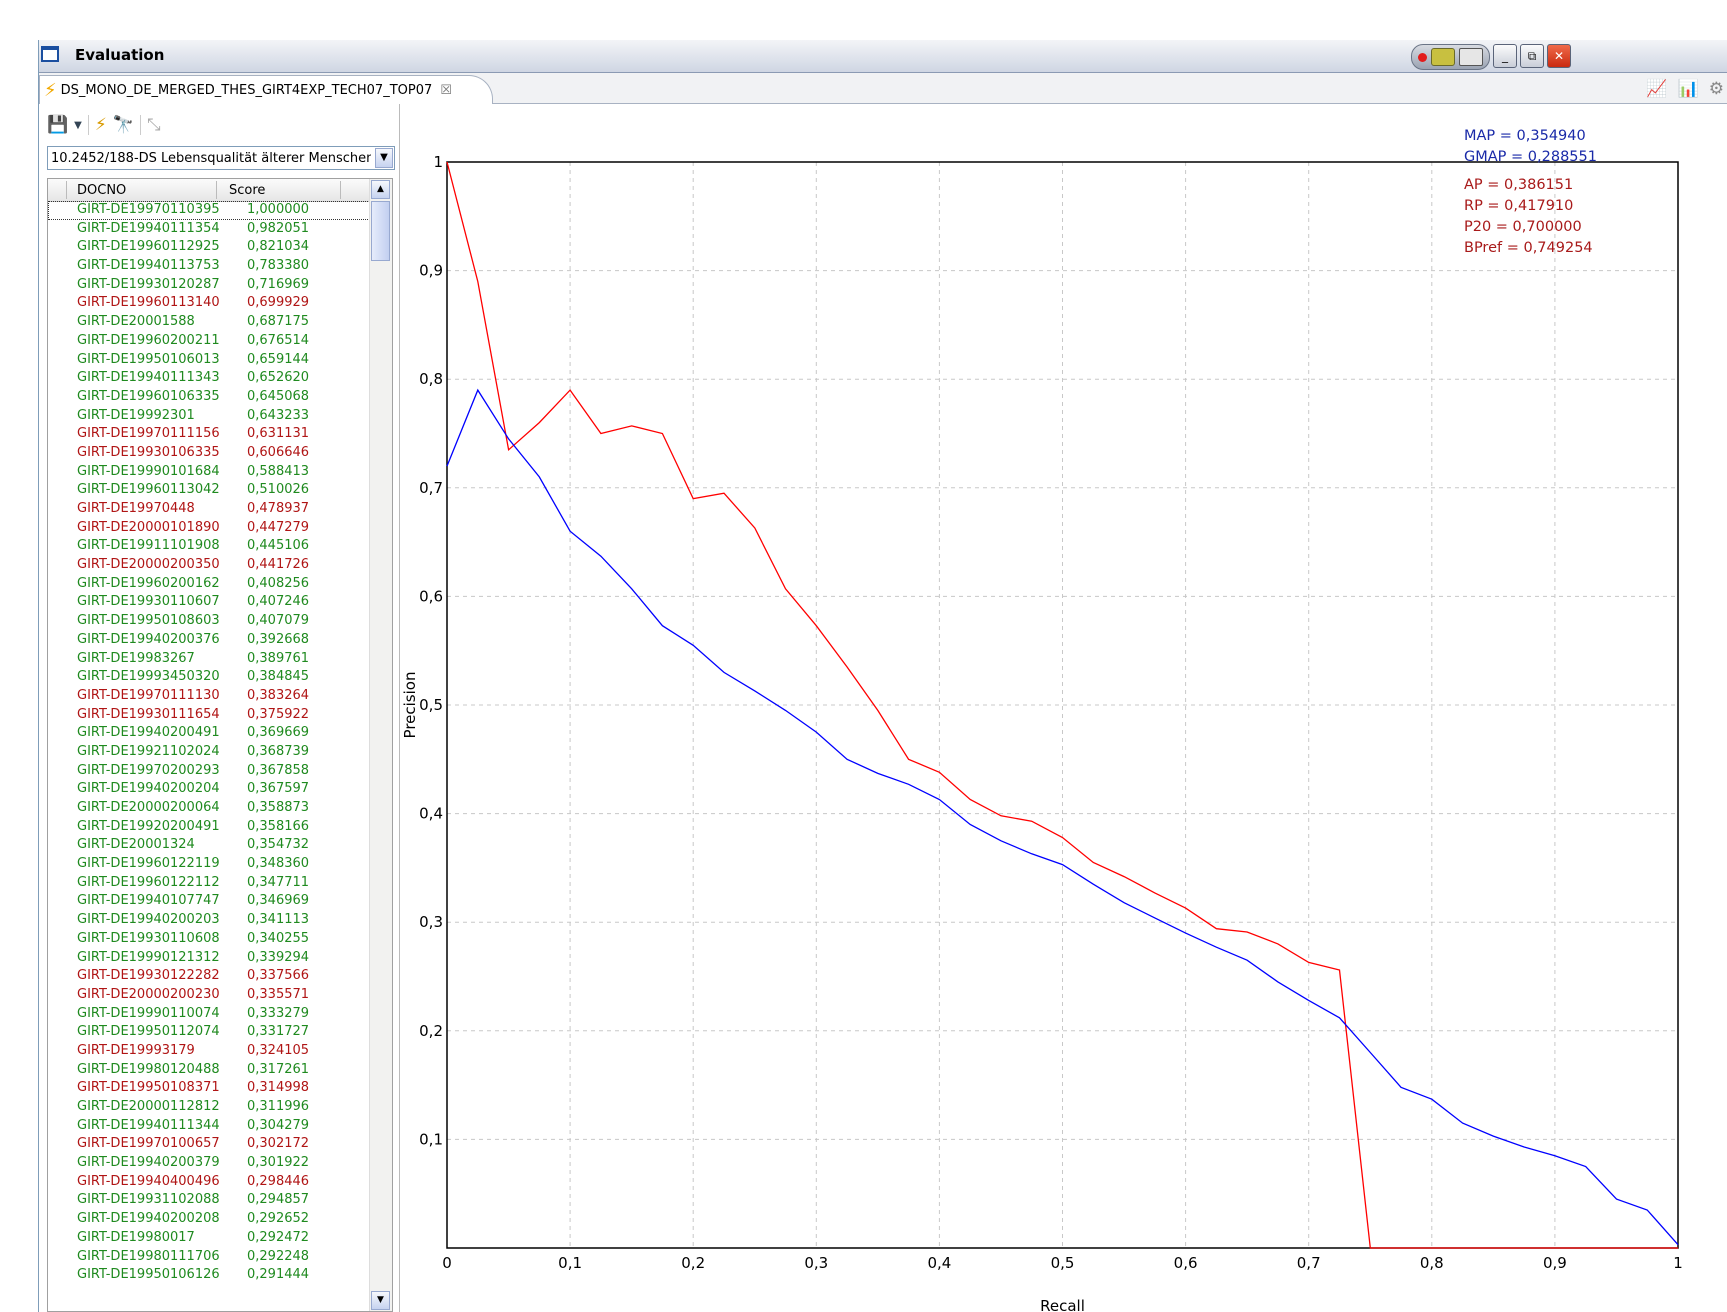 This screenshot has height=1312, width=1727. What do you see at coordinates (209, 397) in the screenshot?
I see `table-row: GIRT-DE19960106335 0,645068` at bounding box center [209, 397].